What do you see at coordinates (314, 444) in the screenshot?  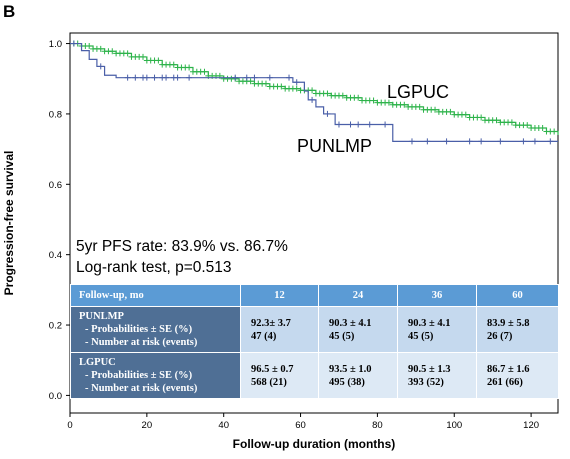 I see `x-axis-title: Follow-up duration (months)` at bounding box center [314, 444].